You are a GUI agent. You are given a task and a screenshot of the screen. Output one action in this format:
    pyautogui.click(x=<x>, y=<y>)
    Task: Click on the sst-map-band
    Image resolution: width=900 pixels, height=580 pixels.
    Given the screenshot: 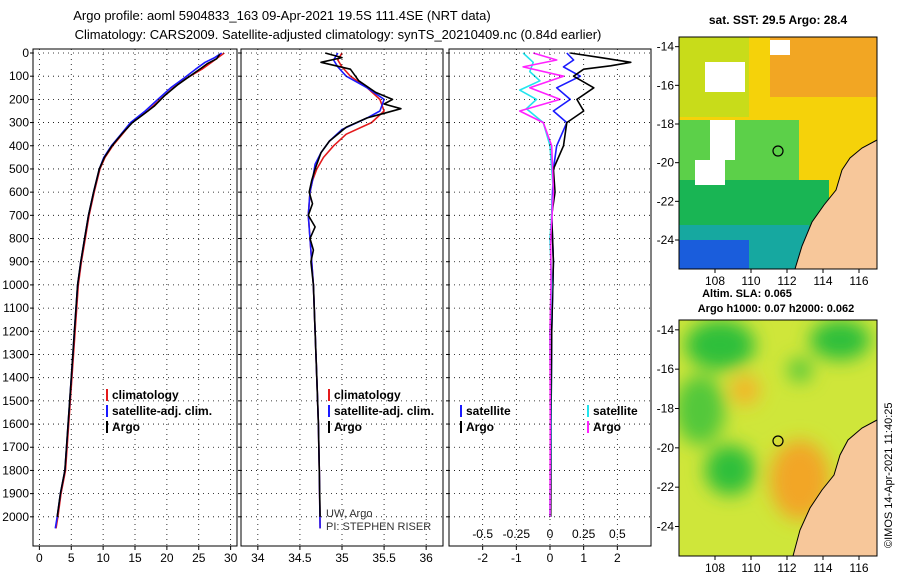 What is the action you would take?
    pyautogui.click(x=714, y=254)
    